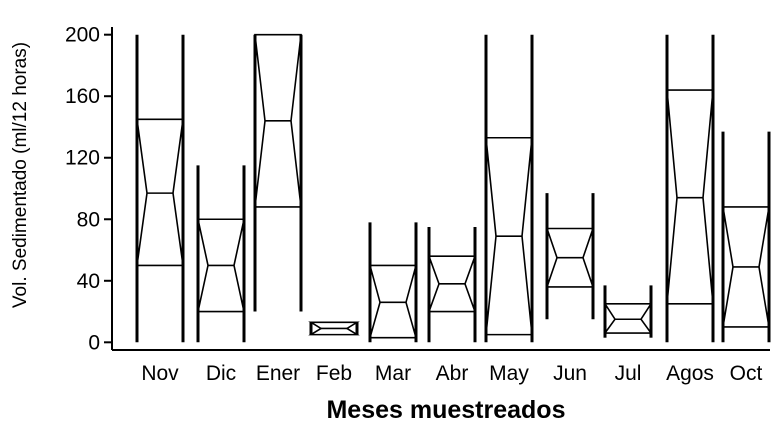  What do you see at coordinates (334, 328) in the screenshot?
I see `box-feb` at bounding box center [334, 328].